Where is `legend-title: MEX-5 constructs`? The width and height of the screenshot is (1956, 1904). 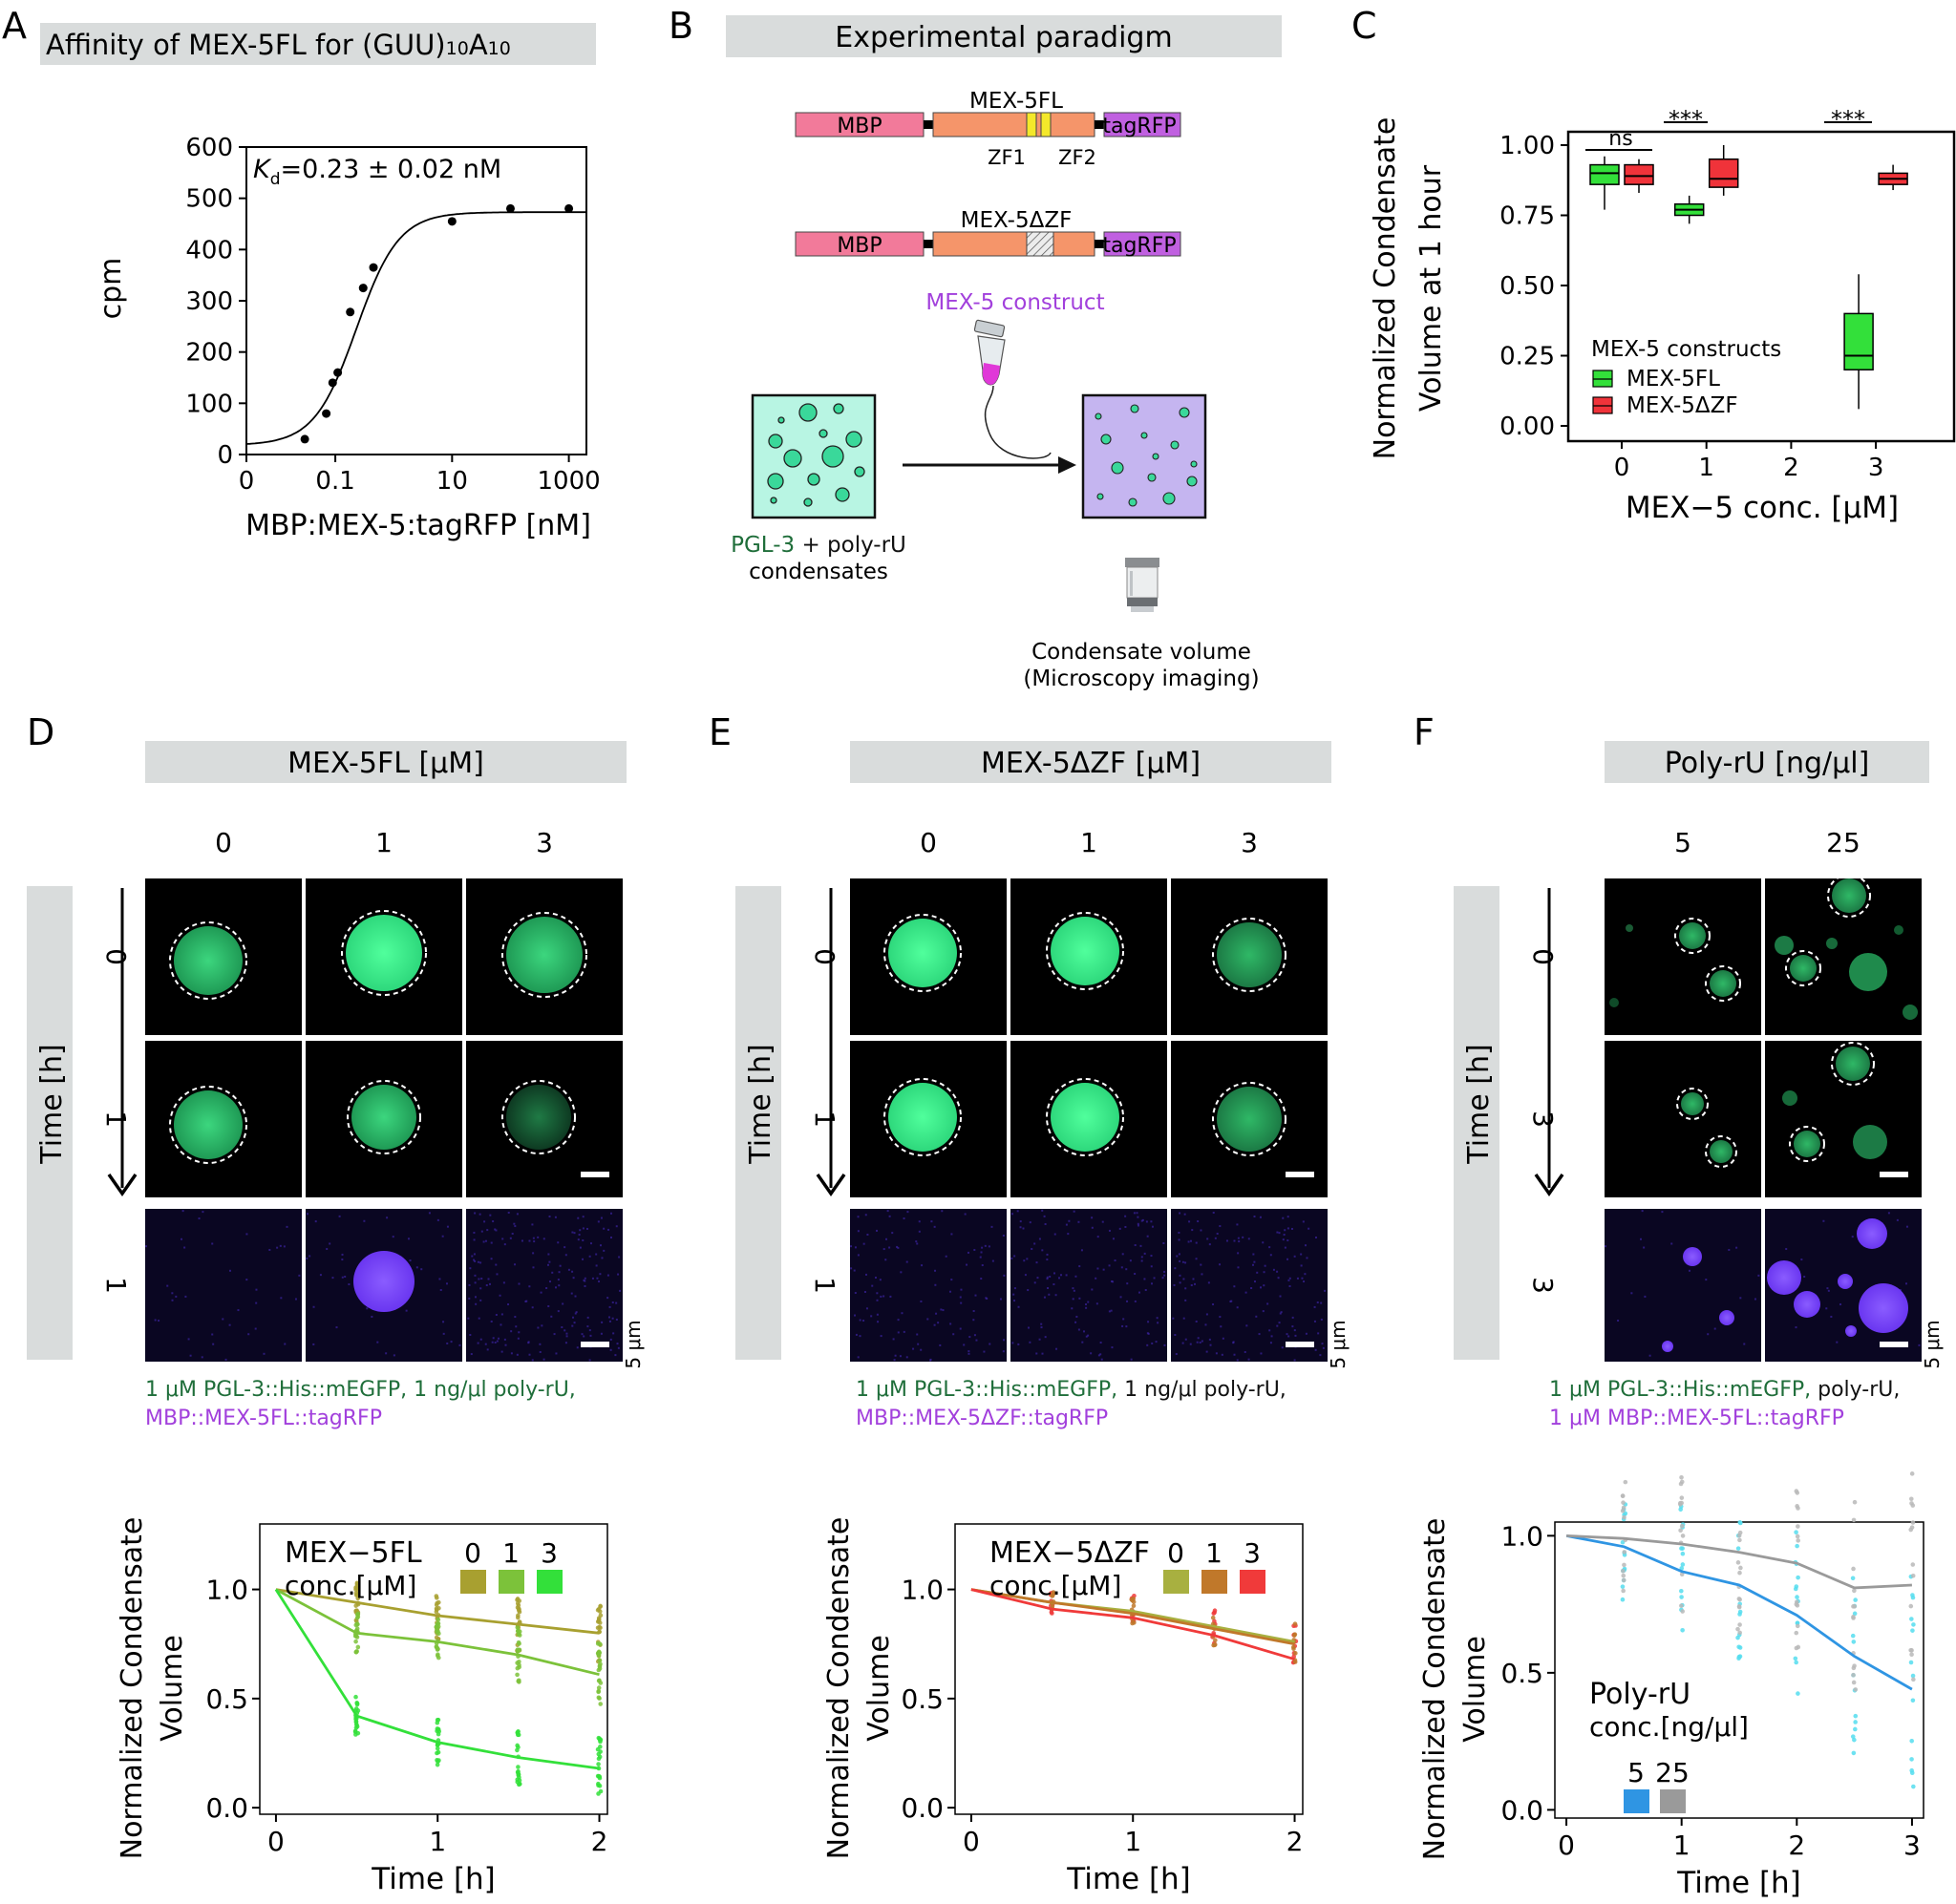 legend-title: MEX-5 constructs is located at coordinates (1686, 350).